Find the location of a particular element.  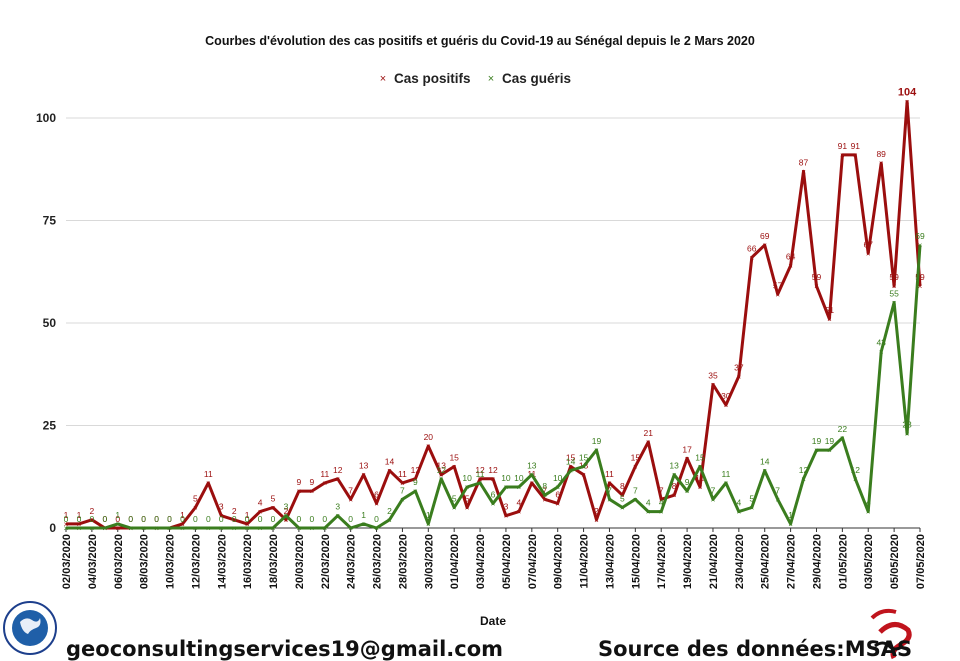

x-tick-label: 02/03/2020 is located at coordinates (67, 561).